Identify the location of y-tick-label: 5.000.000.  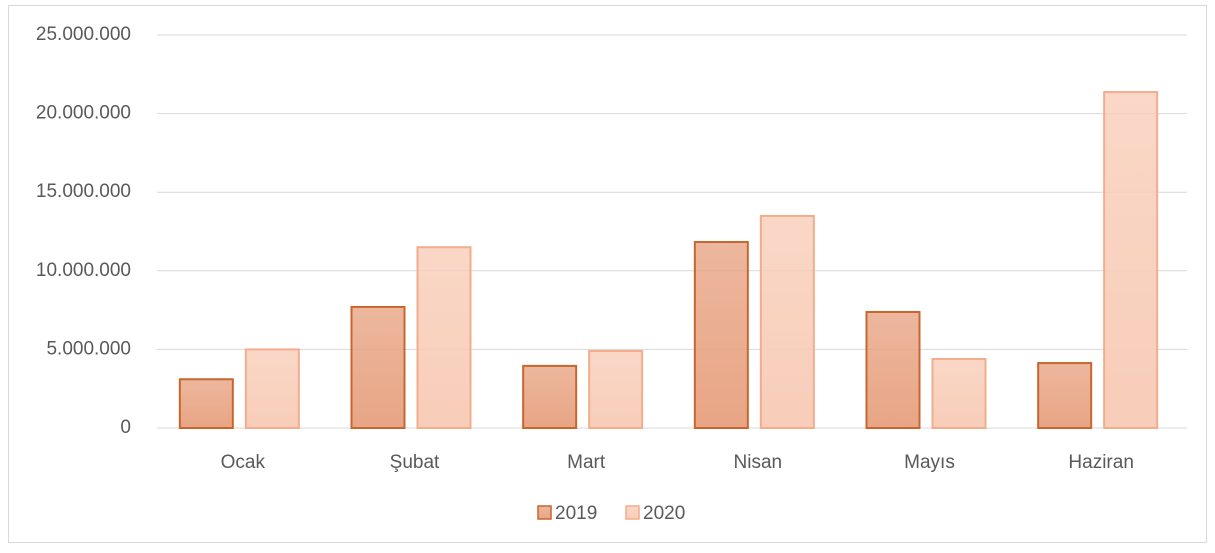
(88, 348).